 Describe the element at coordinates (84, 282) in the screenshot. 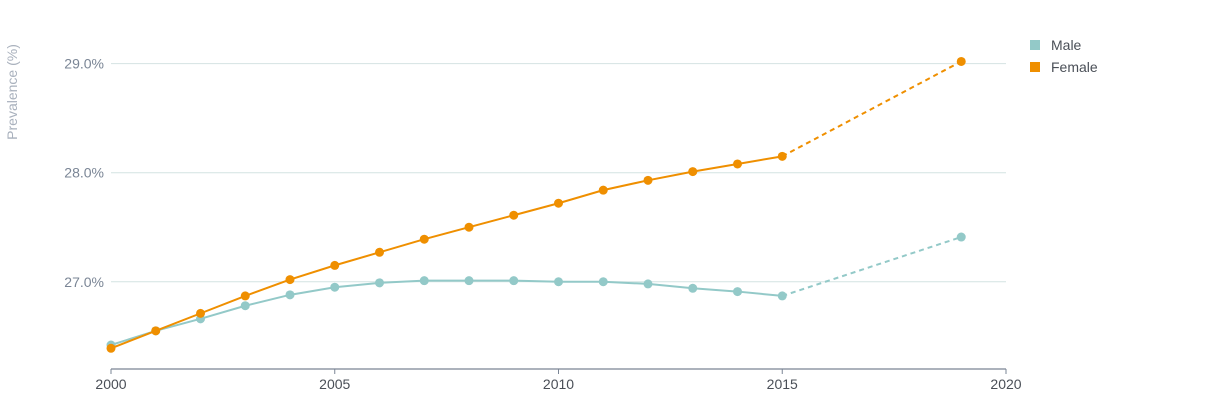

I see `y-tick-label: 27.0%` at that location.